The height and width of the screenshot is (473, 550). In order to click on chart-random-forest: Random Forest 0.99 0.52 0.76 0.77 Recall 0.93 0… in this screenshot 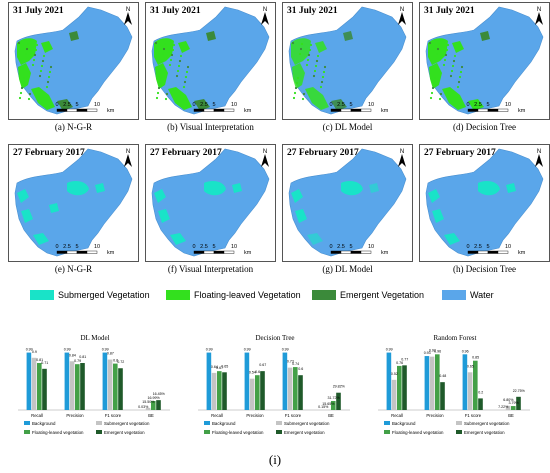, I will do `click(455, 387)`.